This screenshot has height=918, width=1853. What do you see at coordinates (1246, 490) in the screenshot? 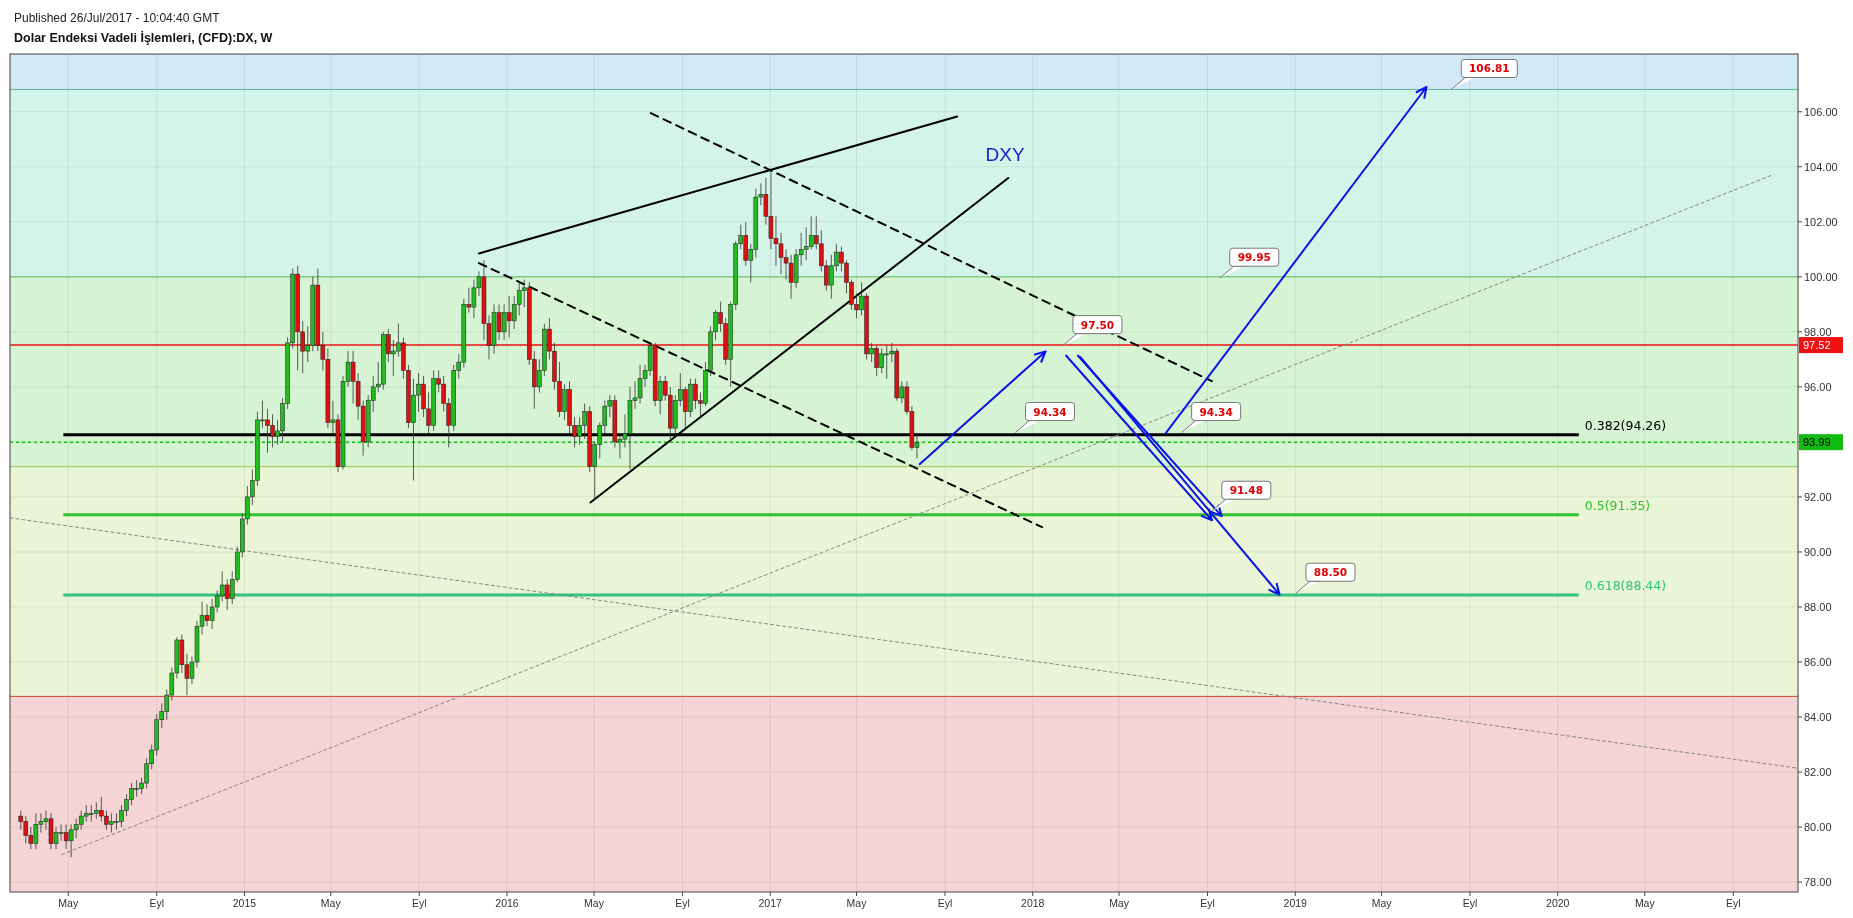
I see `annotation: 91.48` at bounding box center [1246, 490].